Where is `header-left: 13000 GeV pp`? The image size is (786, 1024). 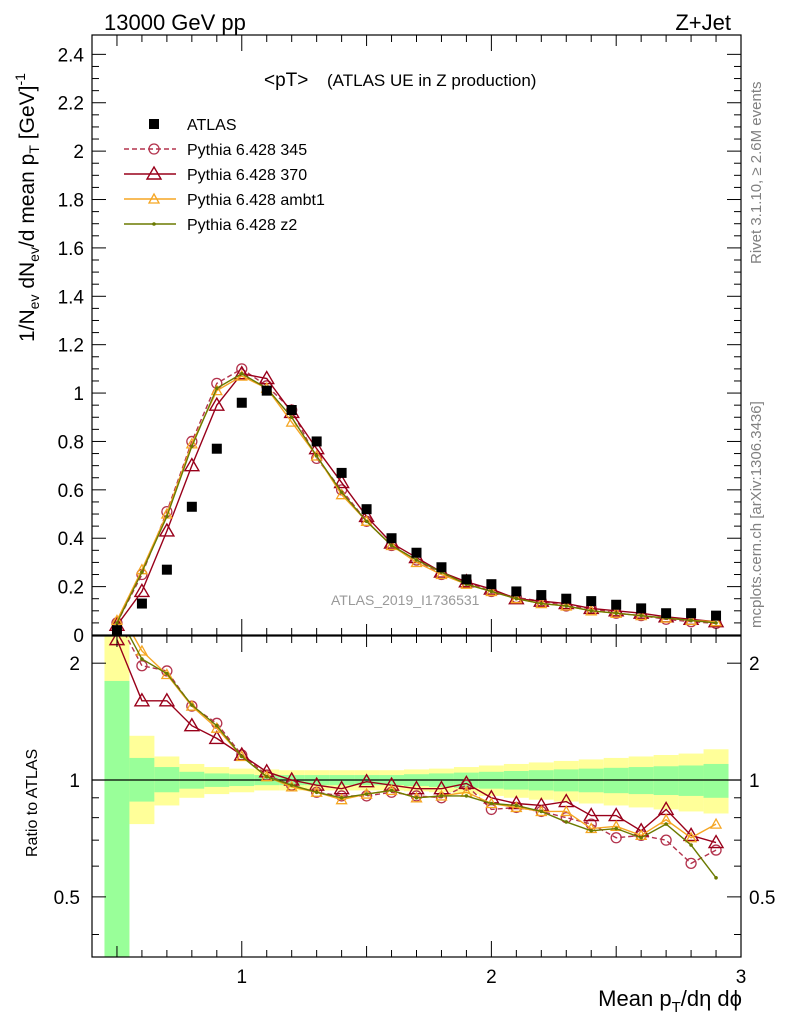
header-left: 13000 GeV pp is located at coordinates (175, 22).